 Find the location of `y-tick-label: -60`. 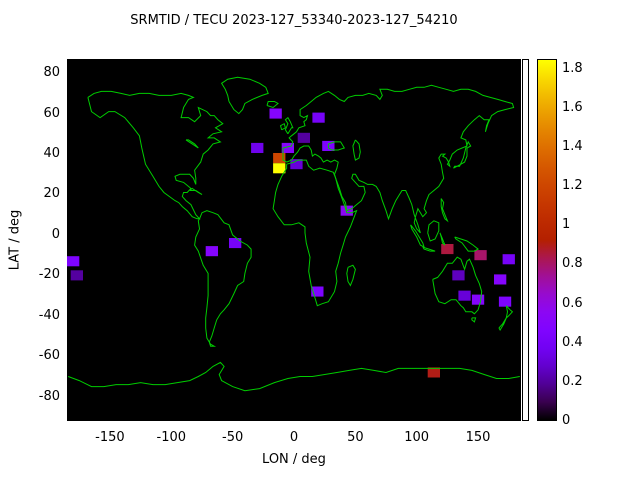

y-tick-label: -60 is located at coordinates (49, 356).